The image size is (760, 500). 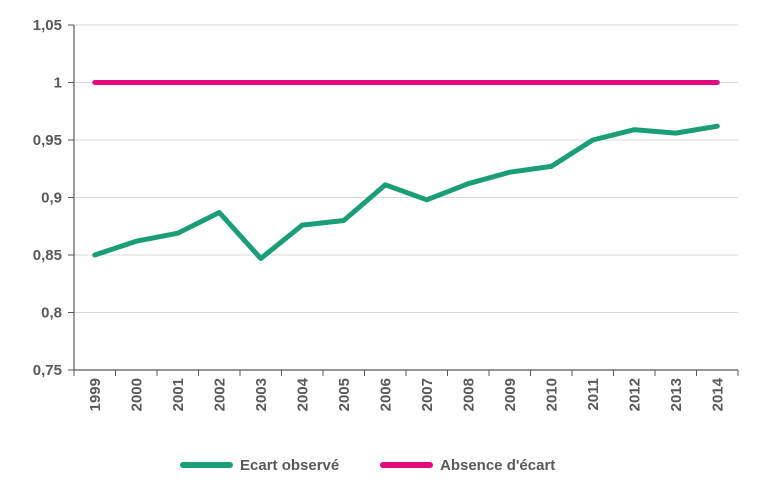 I want to click on y-tick-label: 0,85, so click(x=47, y=255).